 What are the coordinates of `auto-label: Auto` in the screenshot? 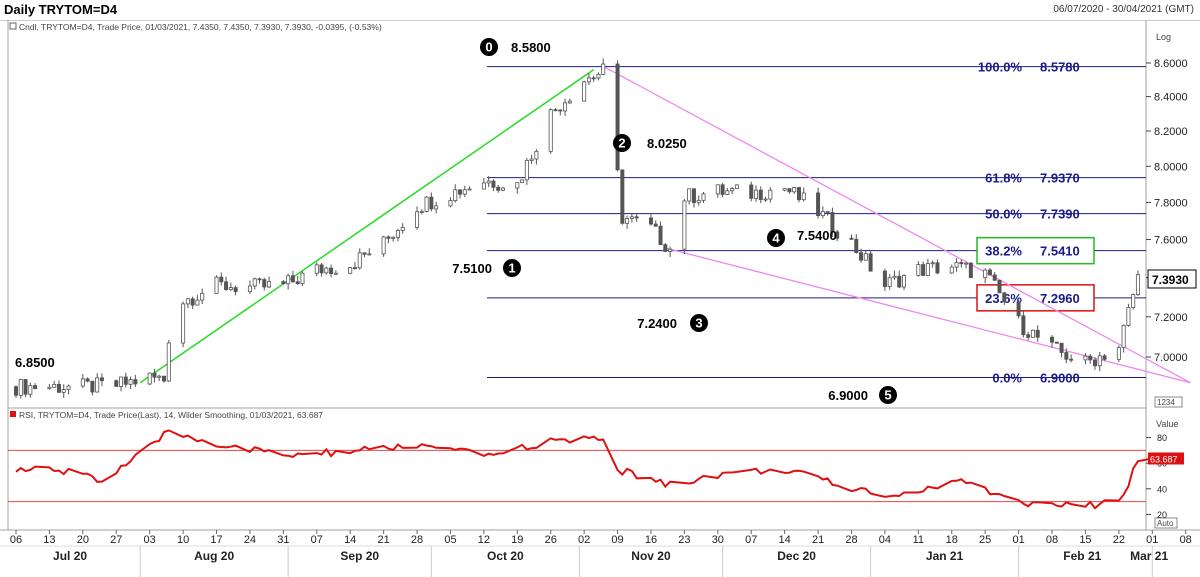 It's located at (1165, 523).